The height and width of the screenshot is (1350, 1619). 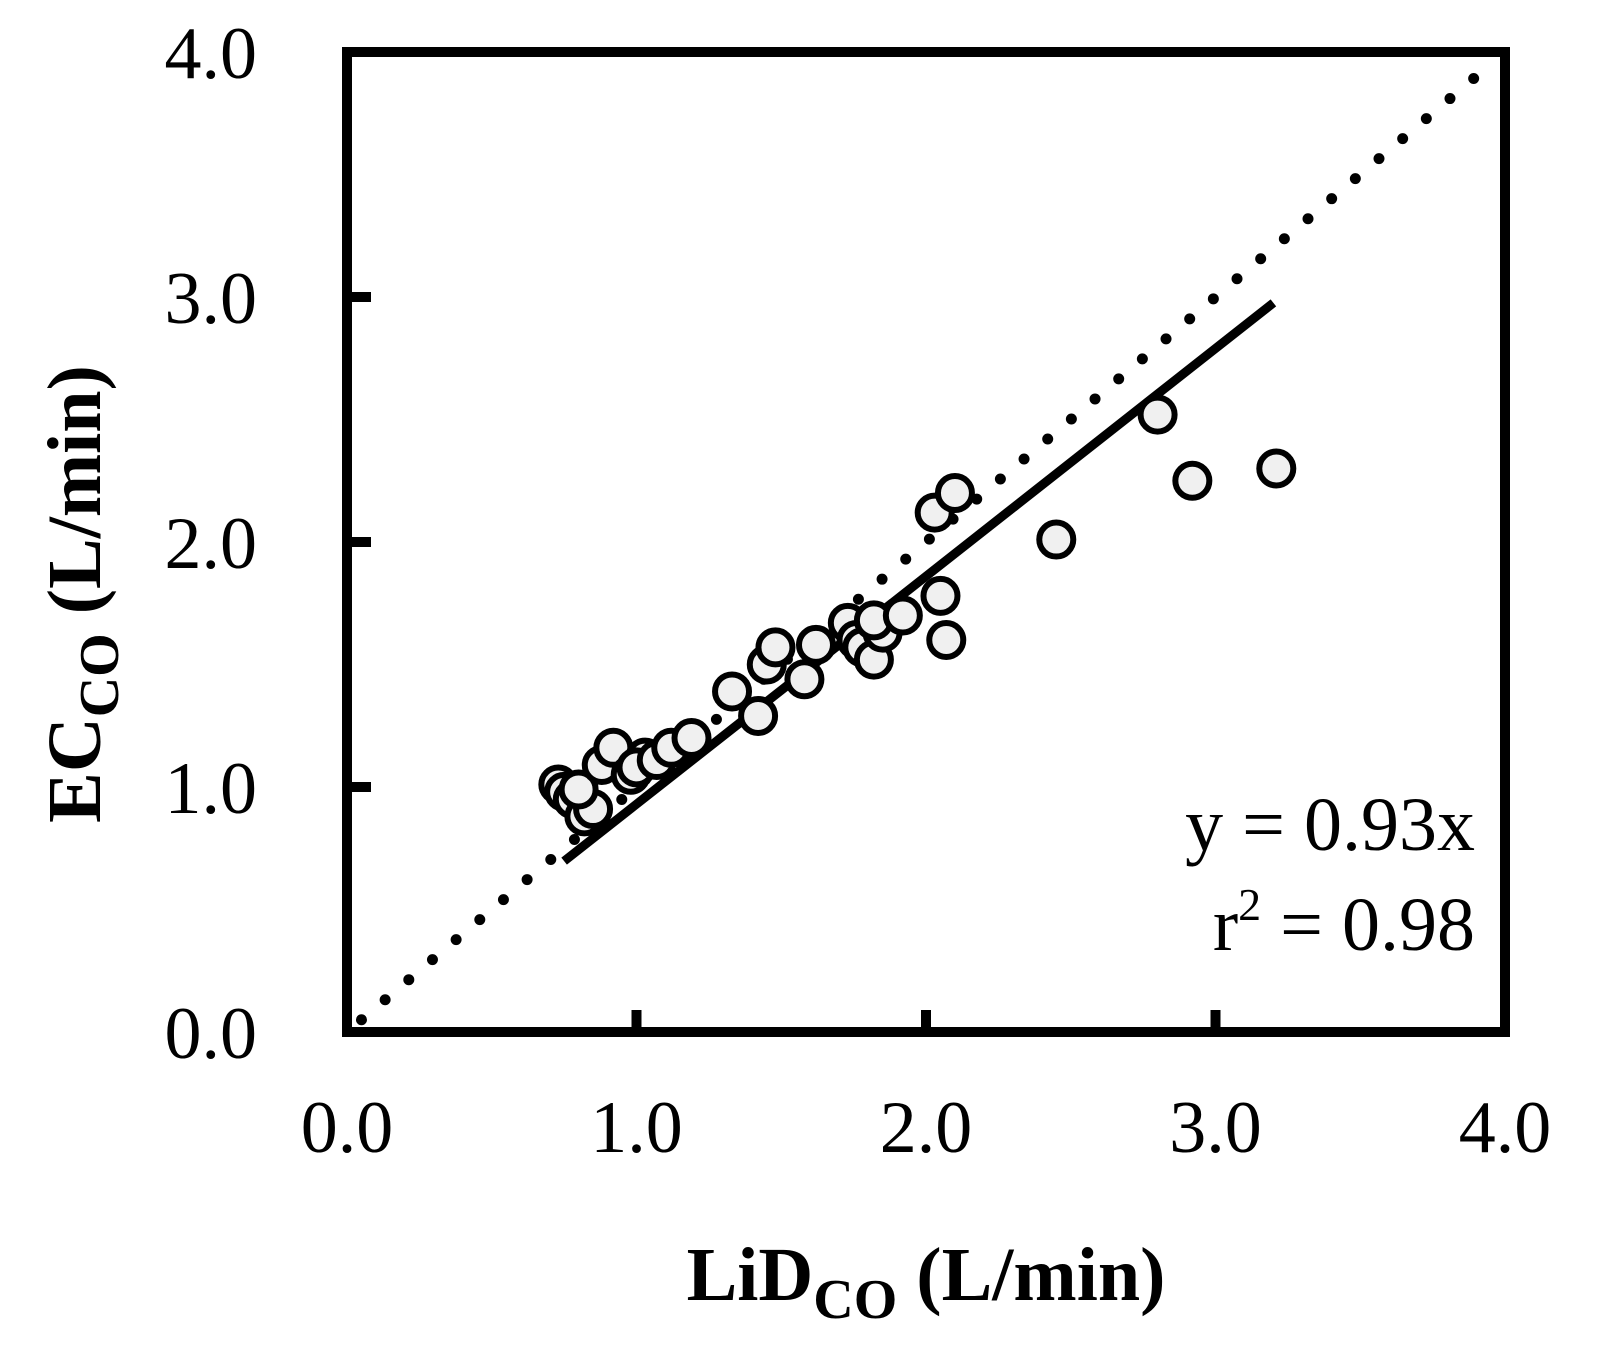 I want to click on y-axis-title-unit: (L/min), so click(x=75, y=499).